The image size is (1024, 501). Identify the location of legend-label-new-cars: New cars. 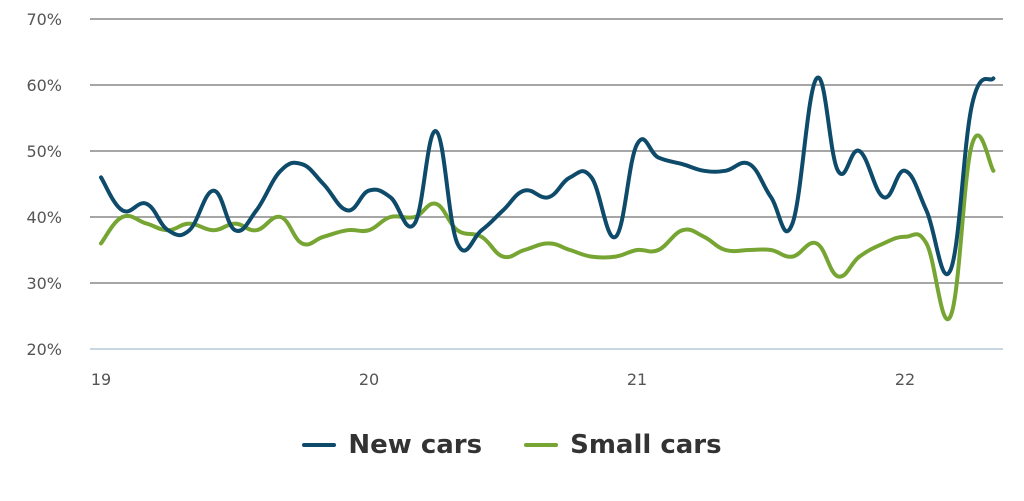
(415, 445).